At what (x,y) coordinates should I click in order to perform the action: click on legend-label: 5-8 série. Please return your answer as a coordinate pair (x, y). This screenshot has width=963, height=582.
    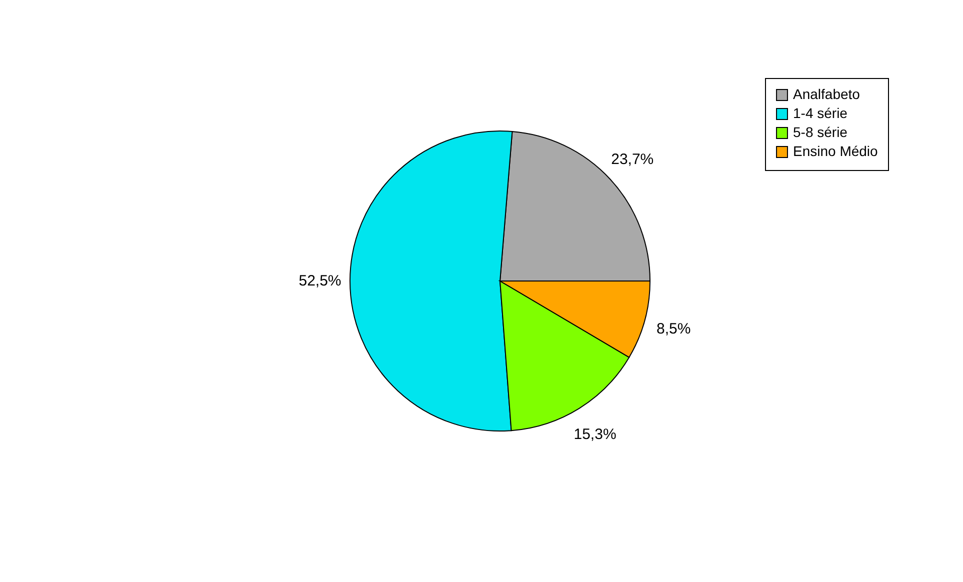
    Looking at the image, I should click on (820, 132).